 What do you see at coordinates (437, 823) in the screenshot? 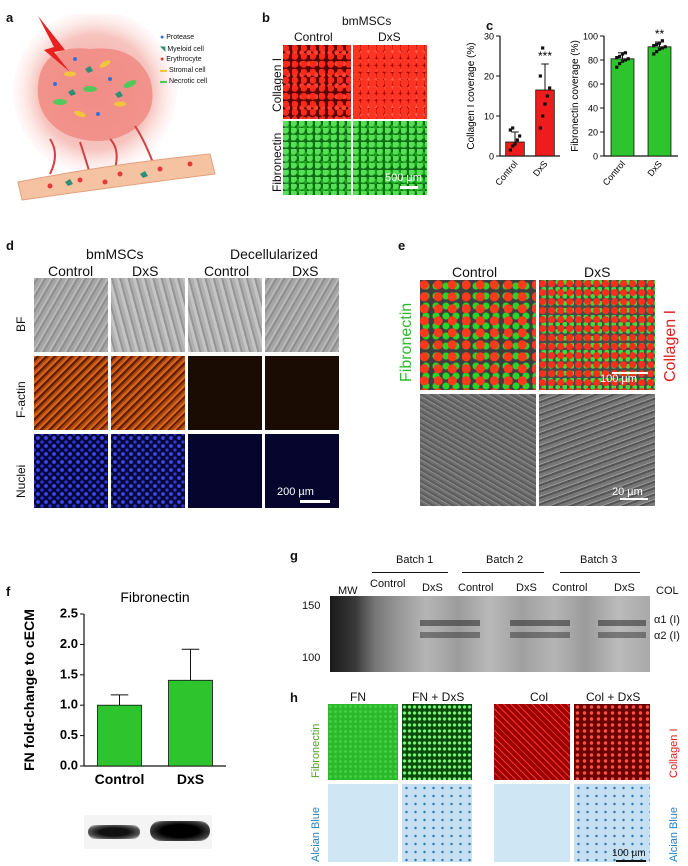
I see `image-alcian-fn-dxs` at bounding box center [437, 823].